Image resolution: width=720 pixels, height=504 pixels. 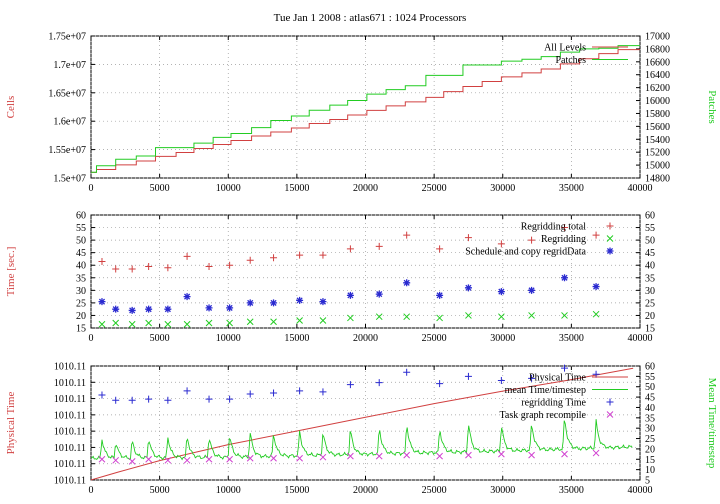 I want to click on x-tick-label: 35000, so click(x=571, y=490).